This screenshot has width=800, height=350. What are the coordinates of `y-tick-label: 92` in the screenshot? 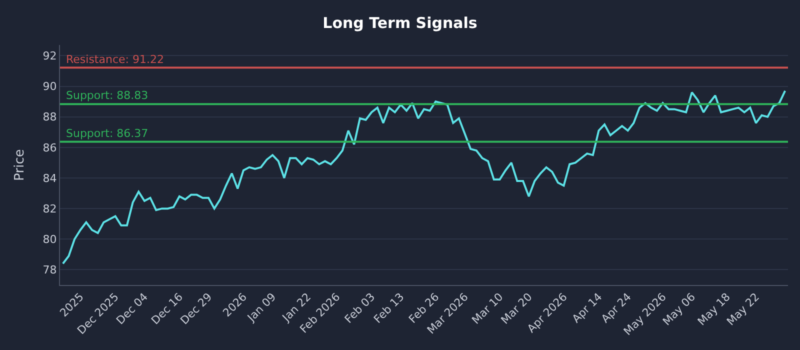 It's located at (49, 56).